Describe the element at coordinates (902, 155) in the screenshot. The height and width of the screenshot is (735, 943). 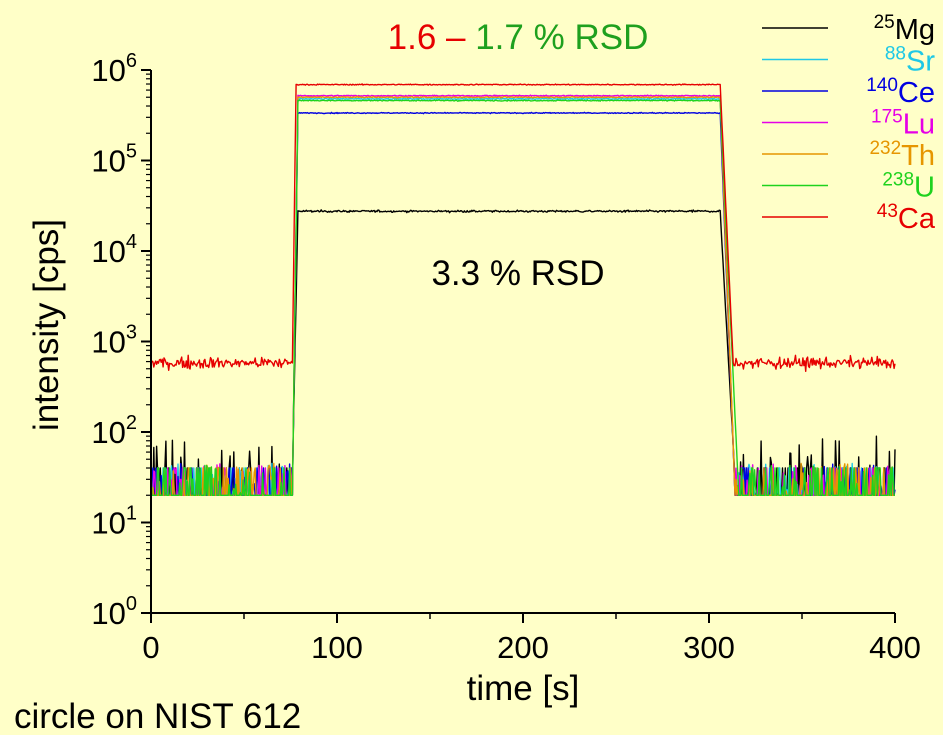
I see `legend-entry-th: 232Th` at that location.